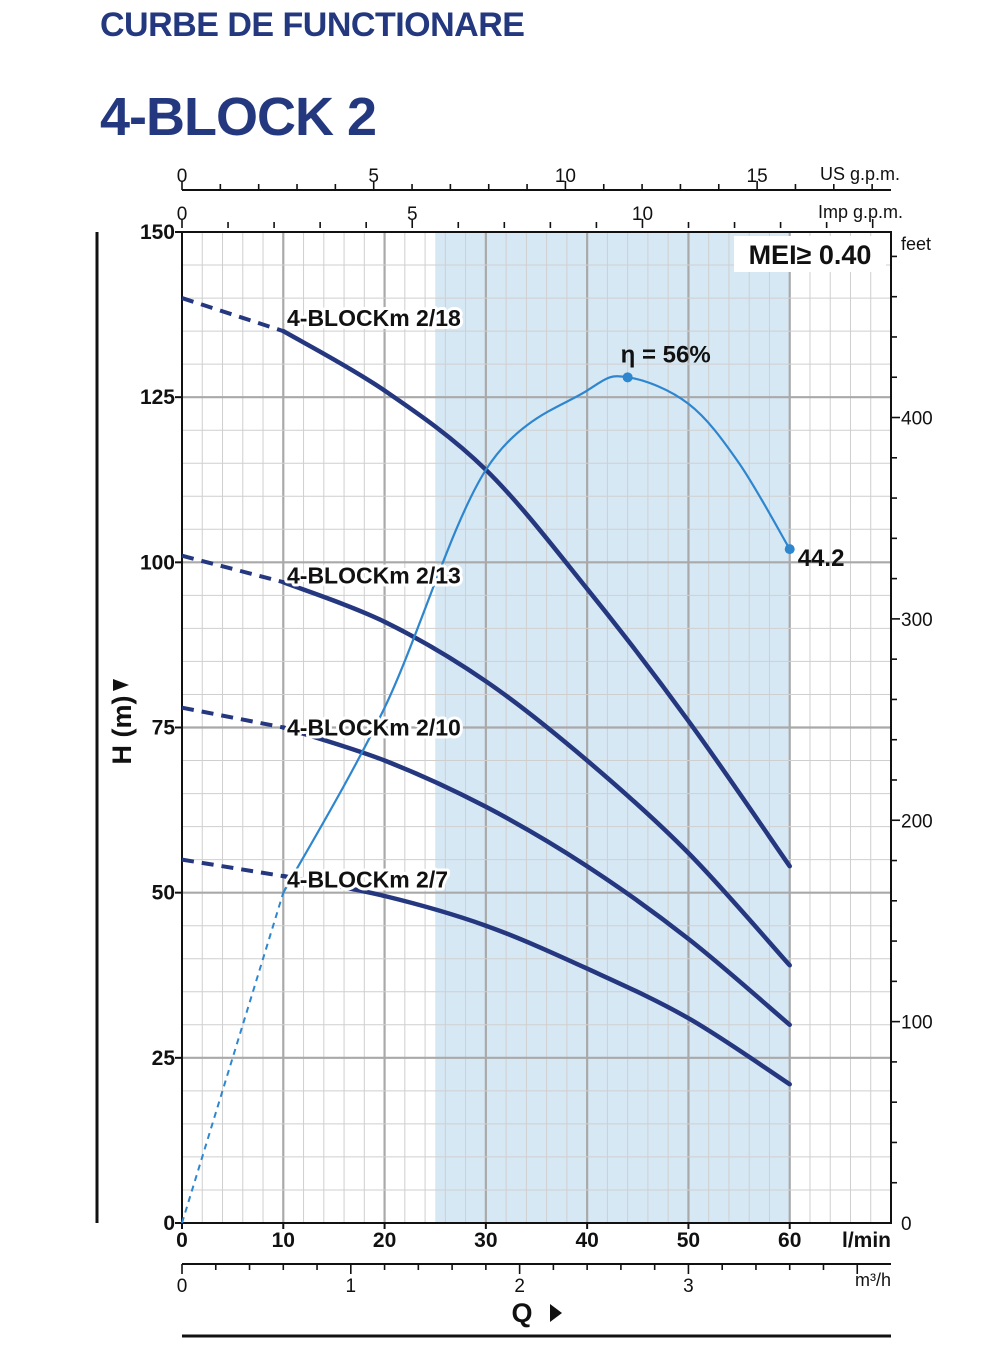  I want to click on y-tick-label: 100, so click(157, 562).